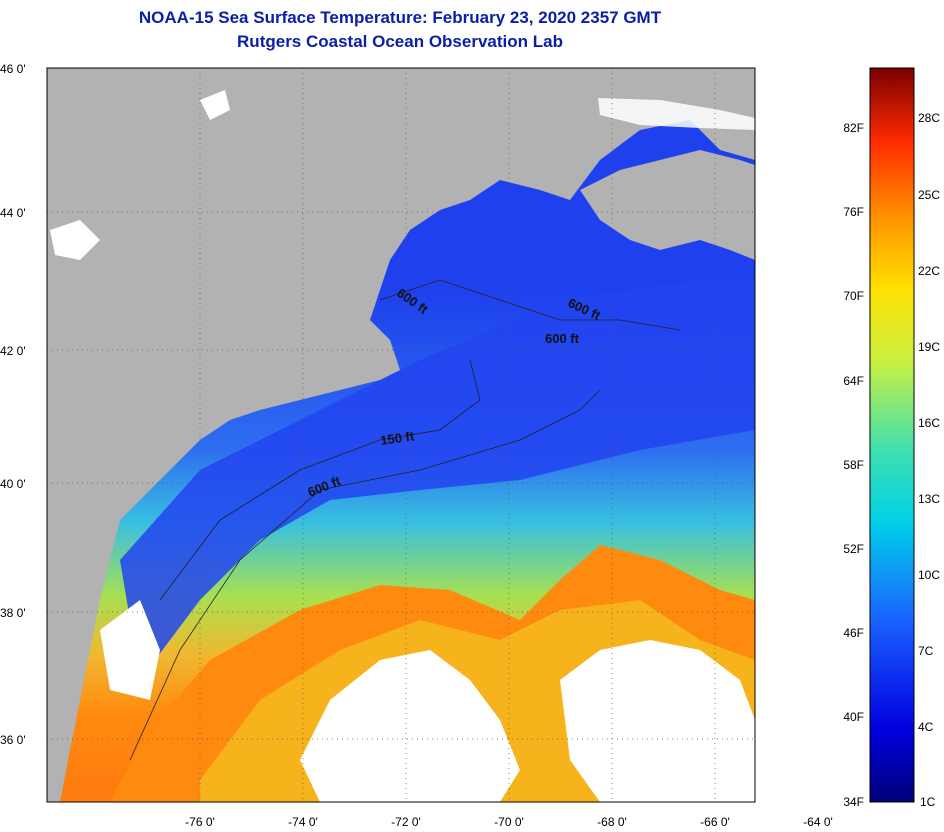  Describe the element at coordinates (676, 114) in the screenshot. I see `gulf-of-st-lawrence-ice` at that location.